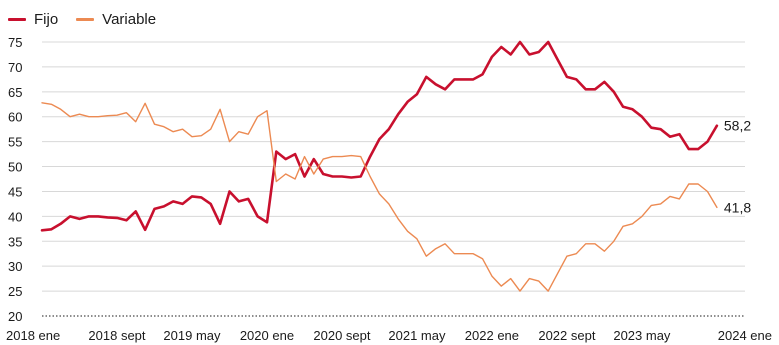 The image size is (779, 345). I want to click on legend-item-fijo: Fijo, so click(33, 19).